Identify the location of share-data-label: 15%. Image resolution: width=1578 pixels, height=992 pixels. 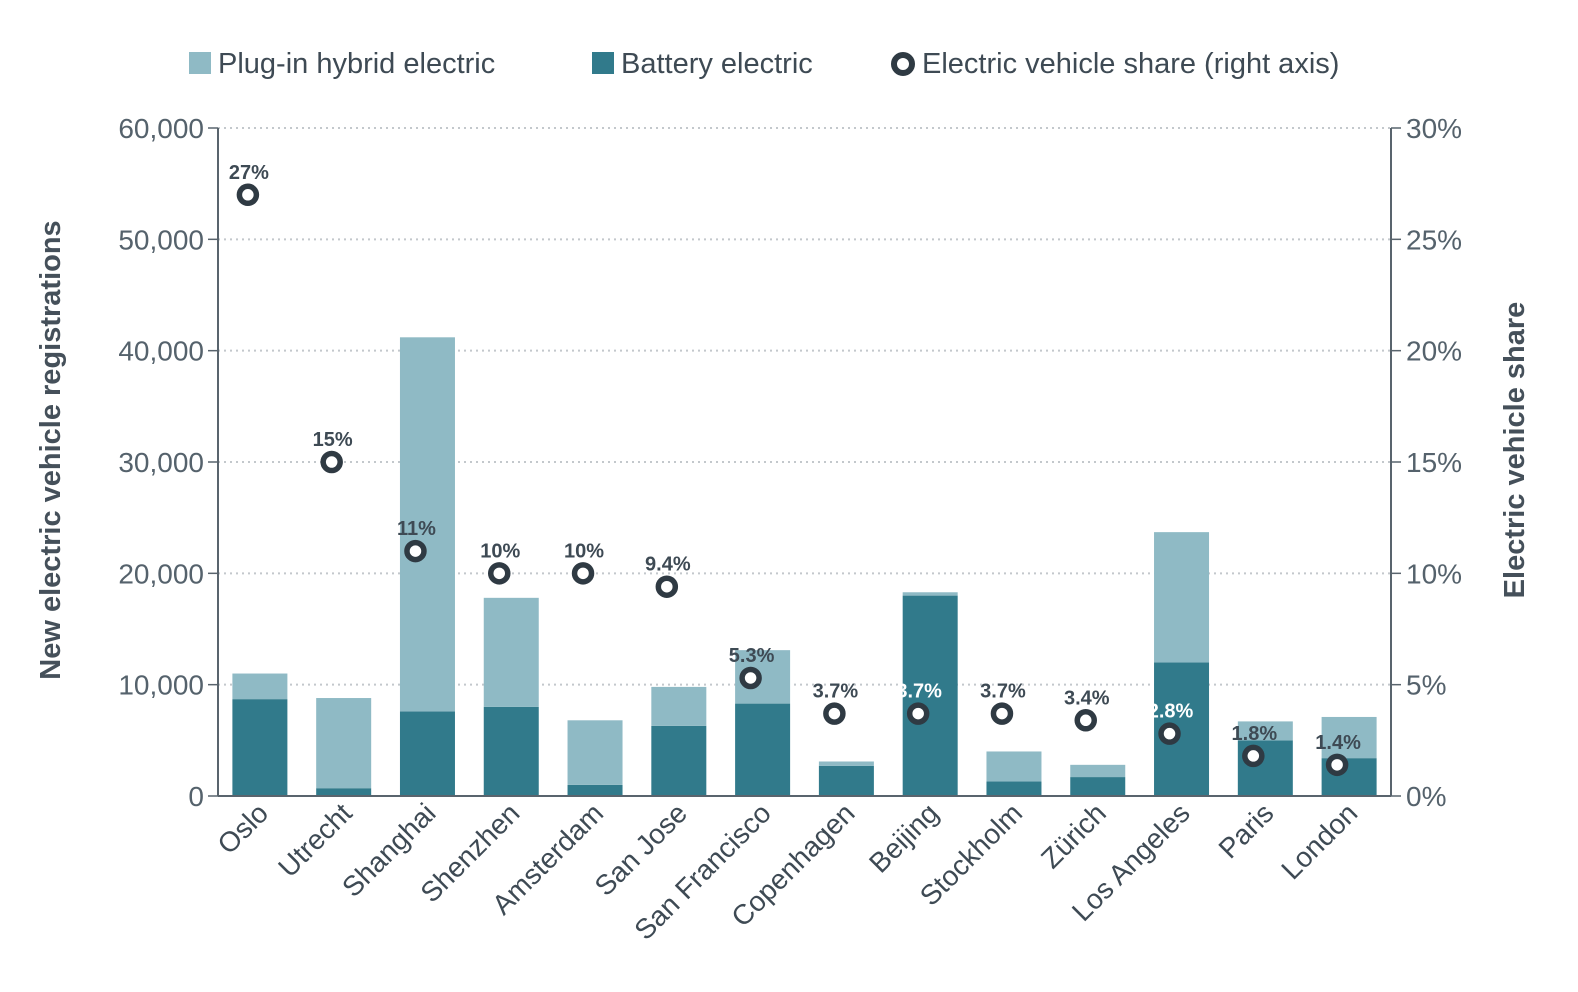
(333, 440).